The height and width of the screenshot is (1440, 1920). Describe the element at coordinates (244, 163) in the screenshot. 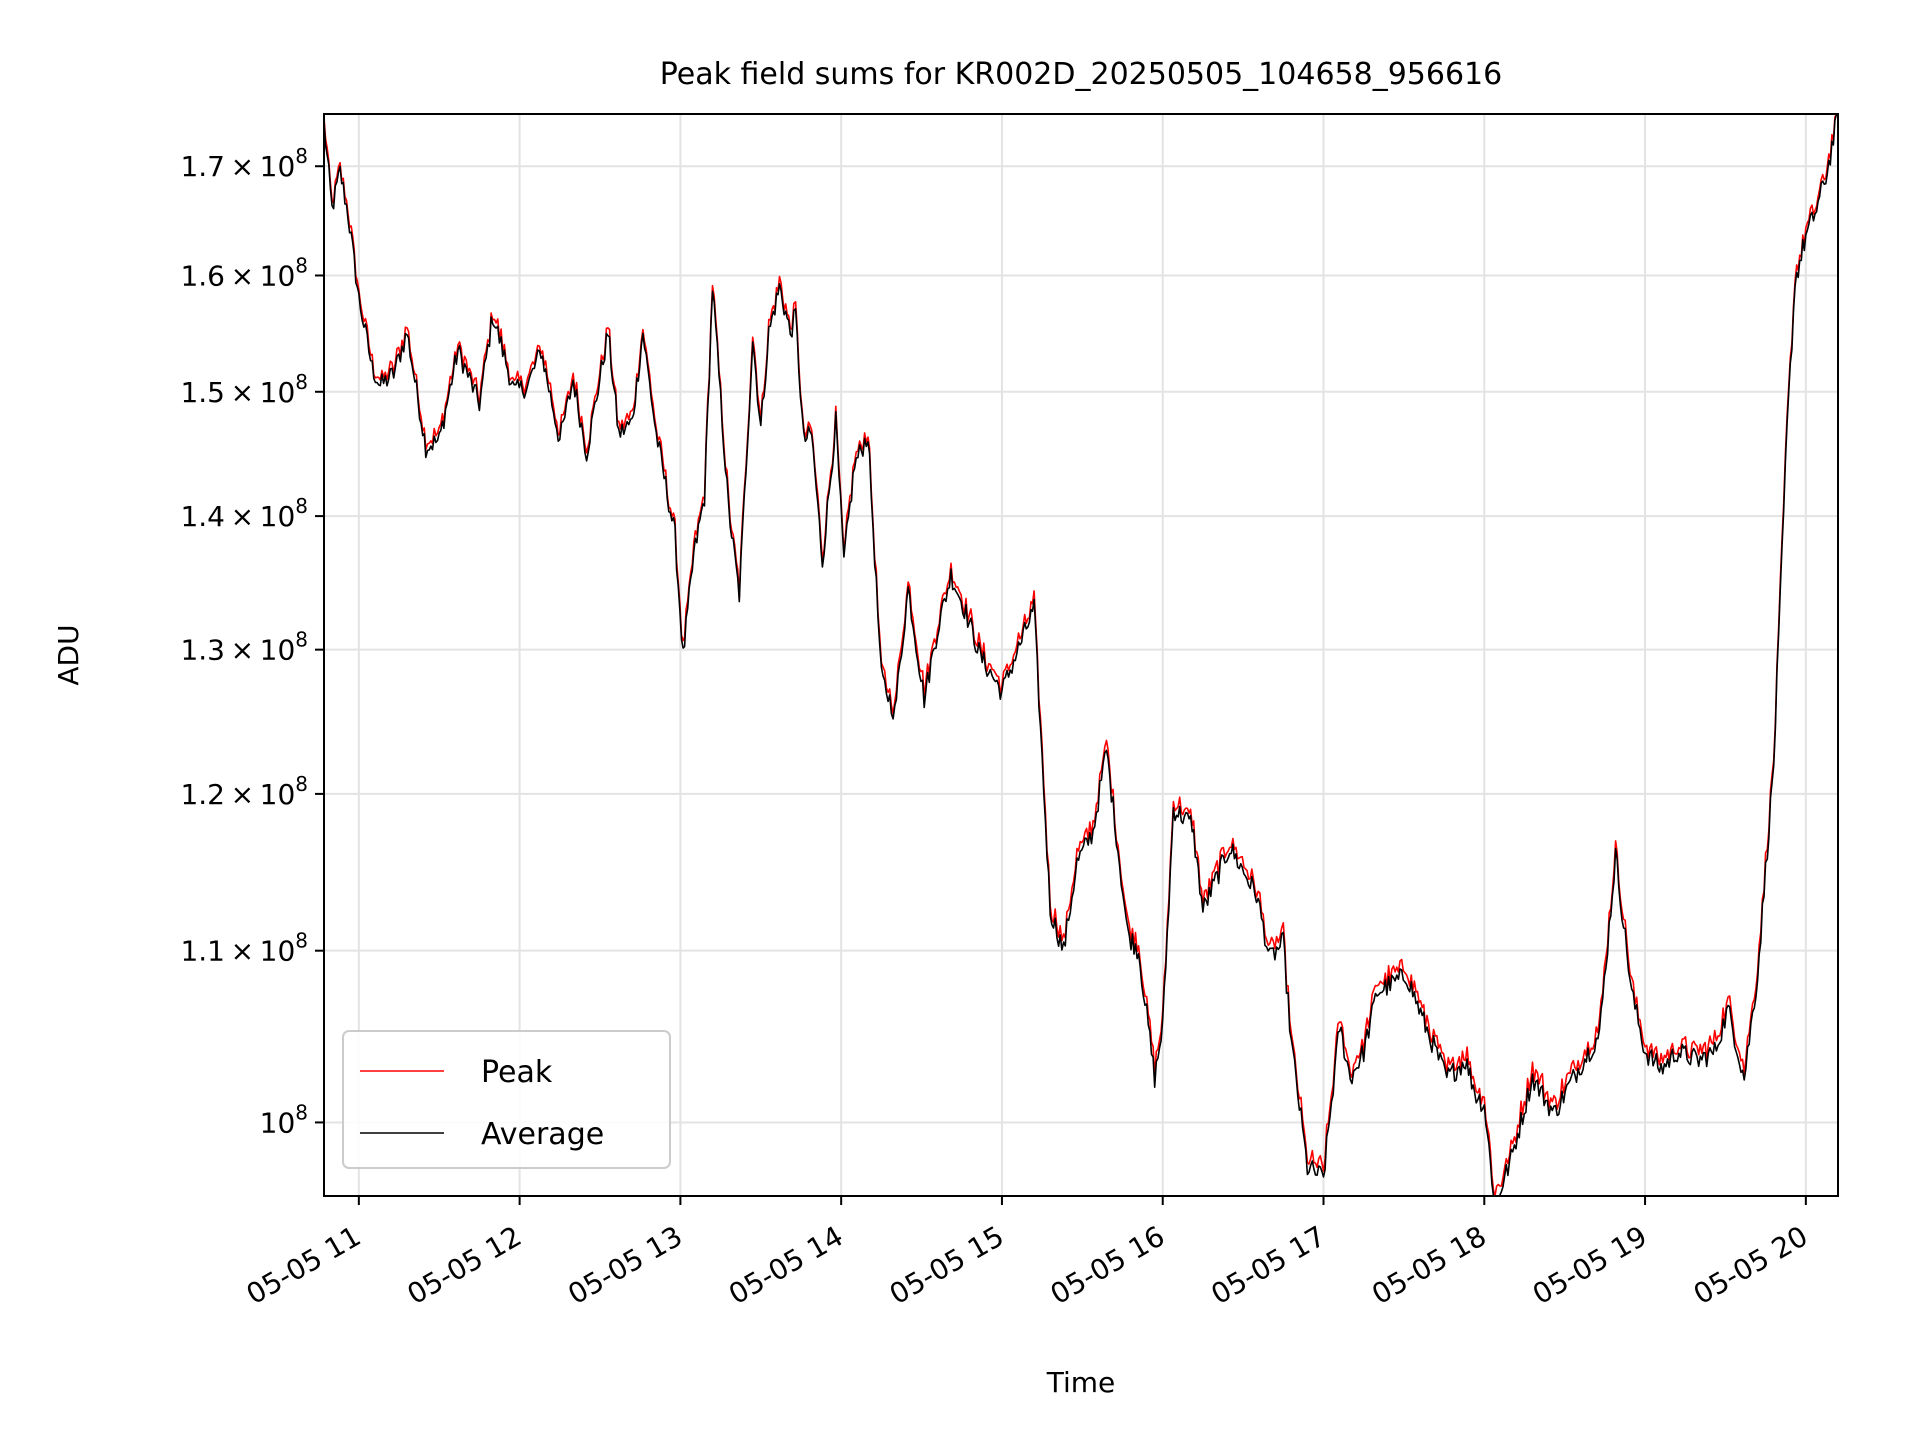

I see `y-tick-label: 1.7 × 10⁸` at that location.